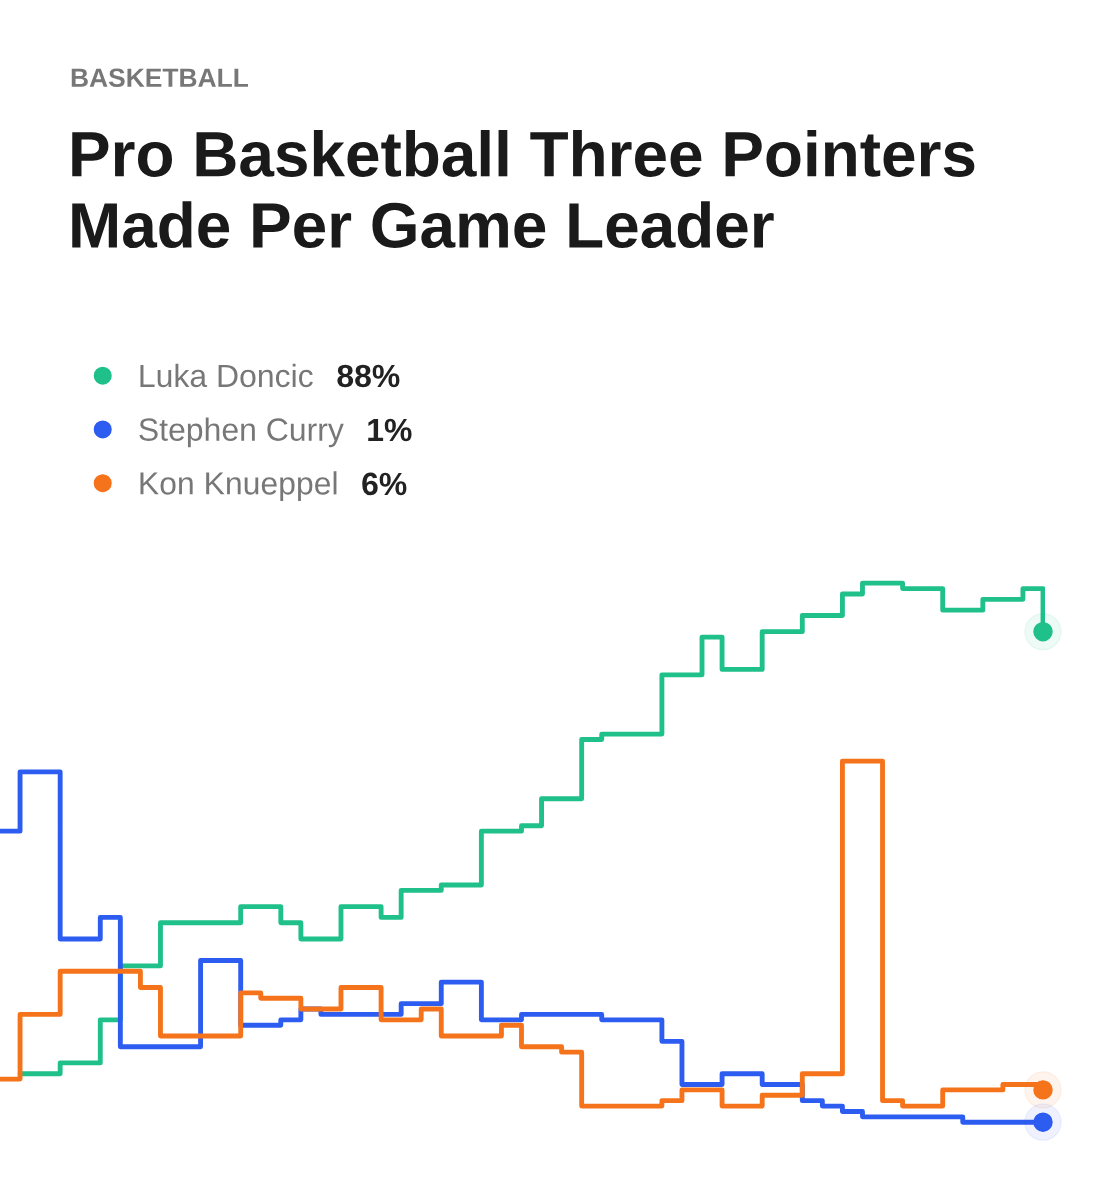  What do you see at coordinates (241, 432) in the screenshot?
I see `legend-label: Stephen Curry` at bounding box center [241, 432].